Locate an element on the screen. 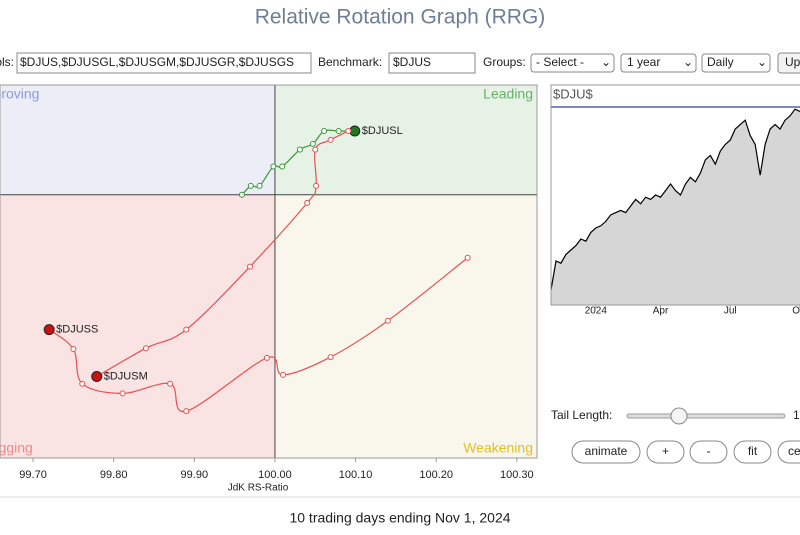 The image size is (800, 535). quadrant-label: Leading is located at coordinates (508, 94).